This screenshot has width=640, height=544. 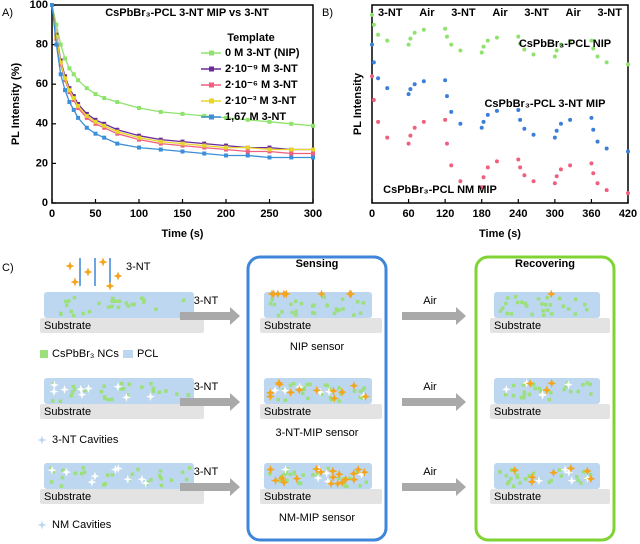 I want to click on column-title: Sensing, so click(x=317, y=264).